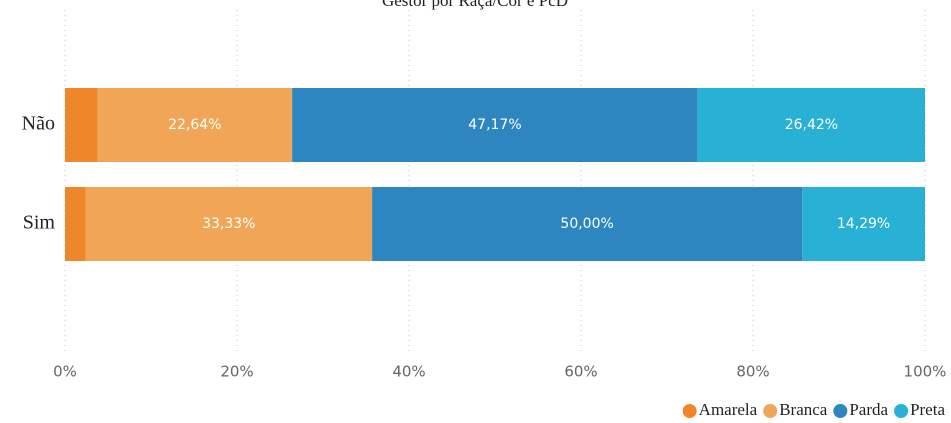 The height and width of the screenshot is (423, 951). Describe the element at coordinates (927, 409) in the screenshot. I see `legend-label: Preta` at that location.